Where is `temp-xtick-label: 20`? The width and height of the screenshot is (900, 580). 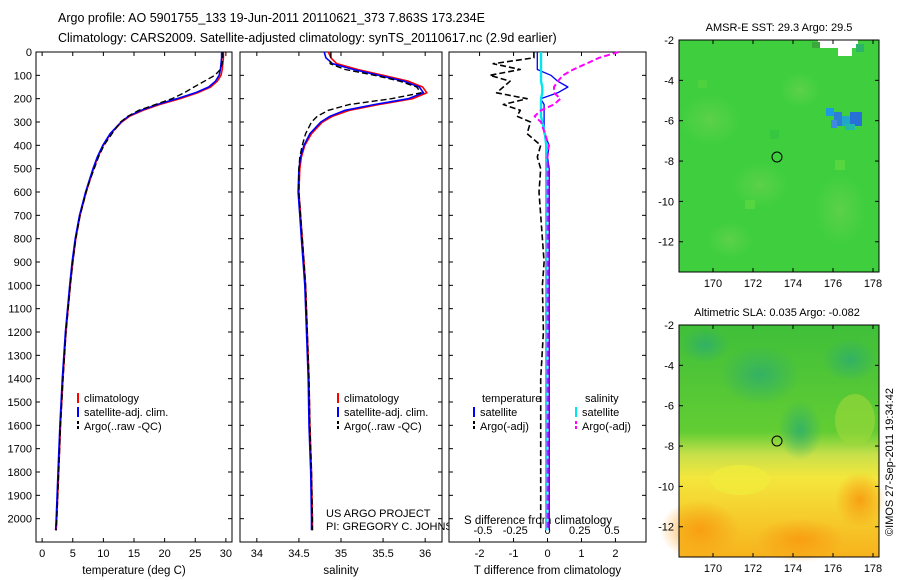
temp-xtick-label: 20 is located at coordinates (165, 554).